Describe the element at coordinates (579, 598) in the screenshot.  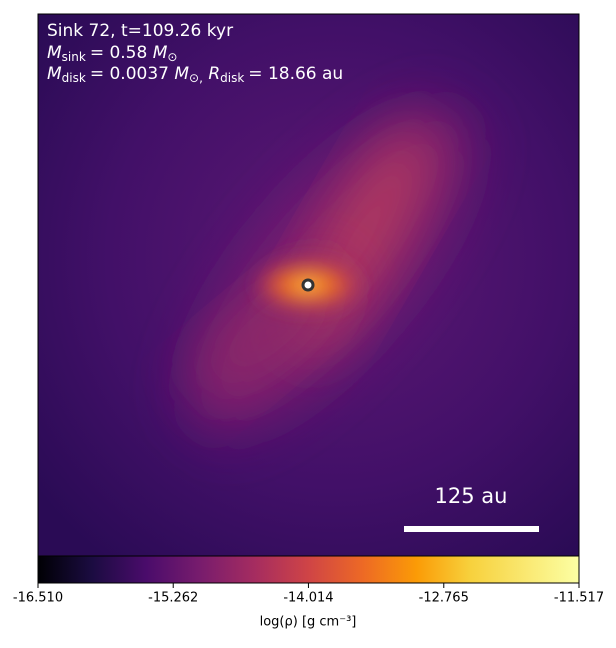
I see `colorbar-tick-label: -11.517` at that location.